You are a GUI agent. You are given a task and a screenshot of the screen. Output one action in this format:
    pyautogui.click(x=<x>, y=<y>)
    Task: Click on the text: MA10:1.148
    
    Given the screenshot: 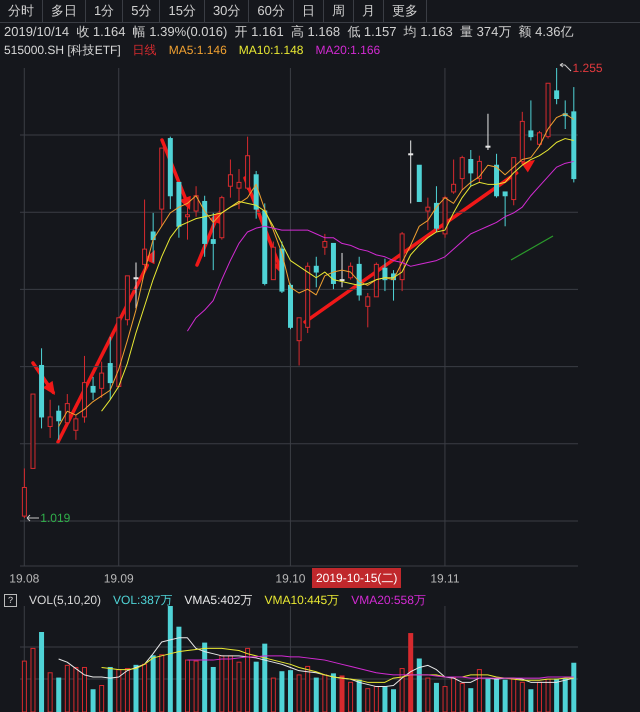 What is the action you would take?
    pyautogui.click(x=271, y=50)
    